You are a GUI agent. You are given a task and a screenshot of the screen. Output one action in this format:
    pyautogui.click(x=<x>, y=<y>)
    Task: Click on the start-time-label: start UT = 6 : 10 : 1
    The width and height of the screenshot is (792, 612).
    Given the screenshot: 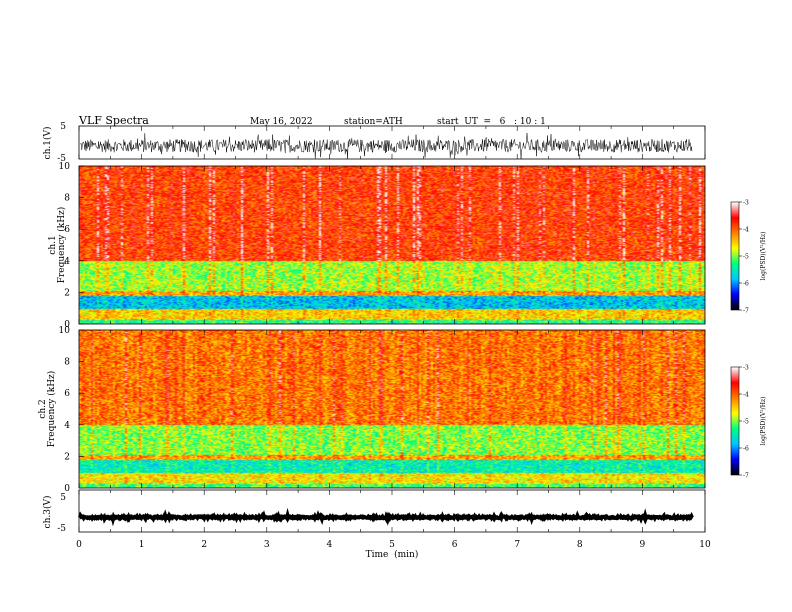 What is the action you would take?
    pyautogui.click(x=491, y=122)
    